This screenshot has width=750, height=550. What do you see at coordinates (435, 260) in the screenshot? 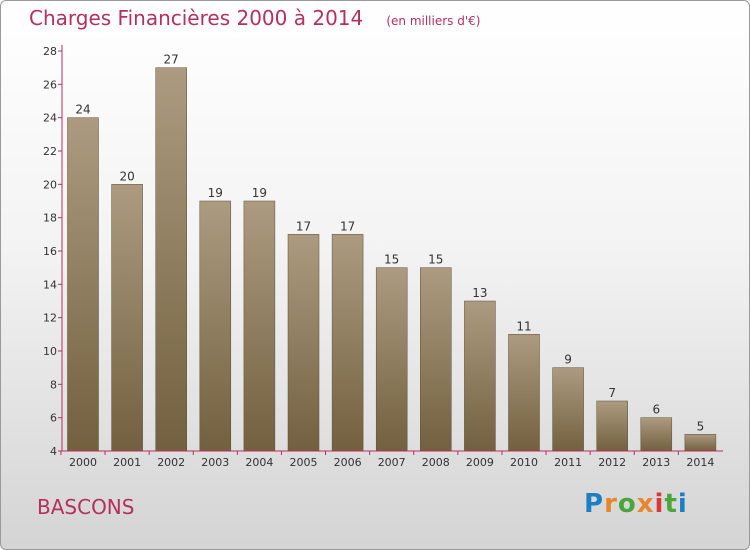
I see `data-label-2008: 15` at bounding box center [435, 260].